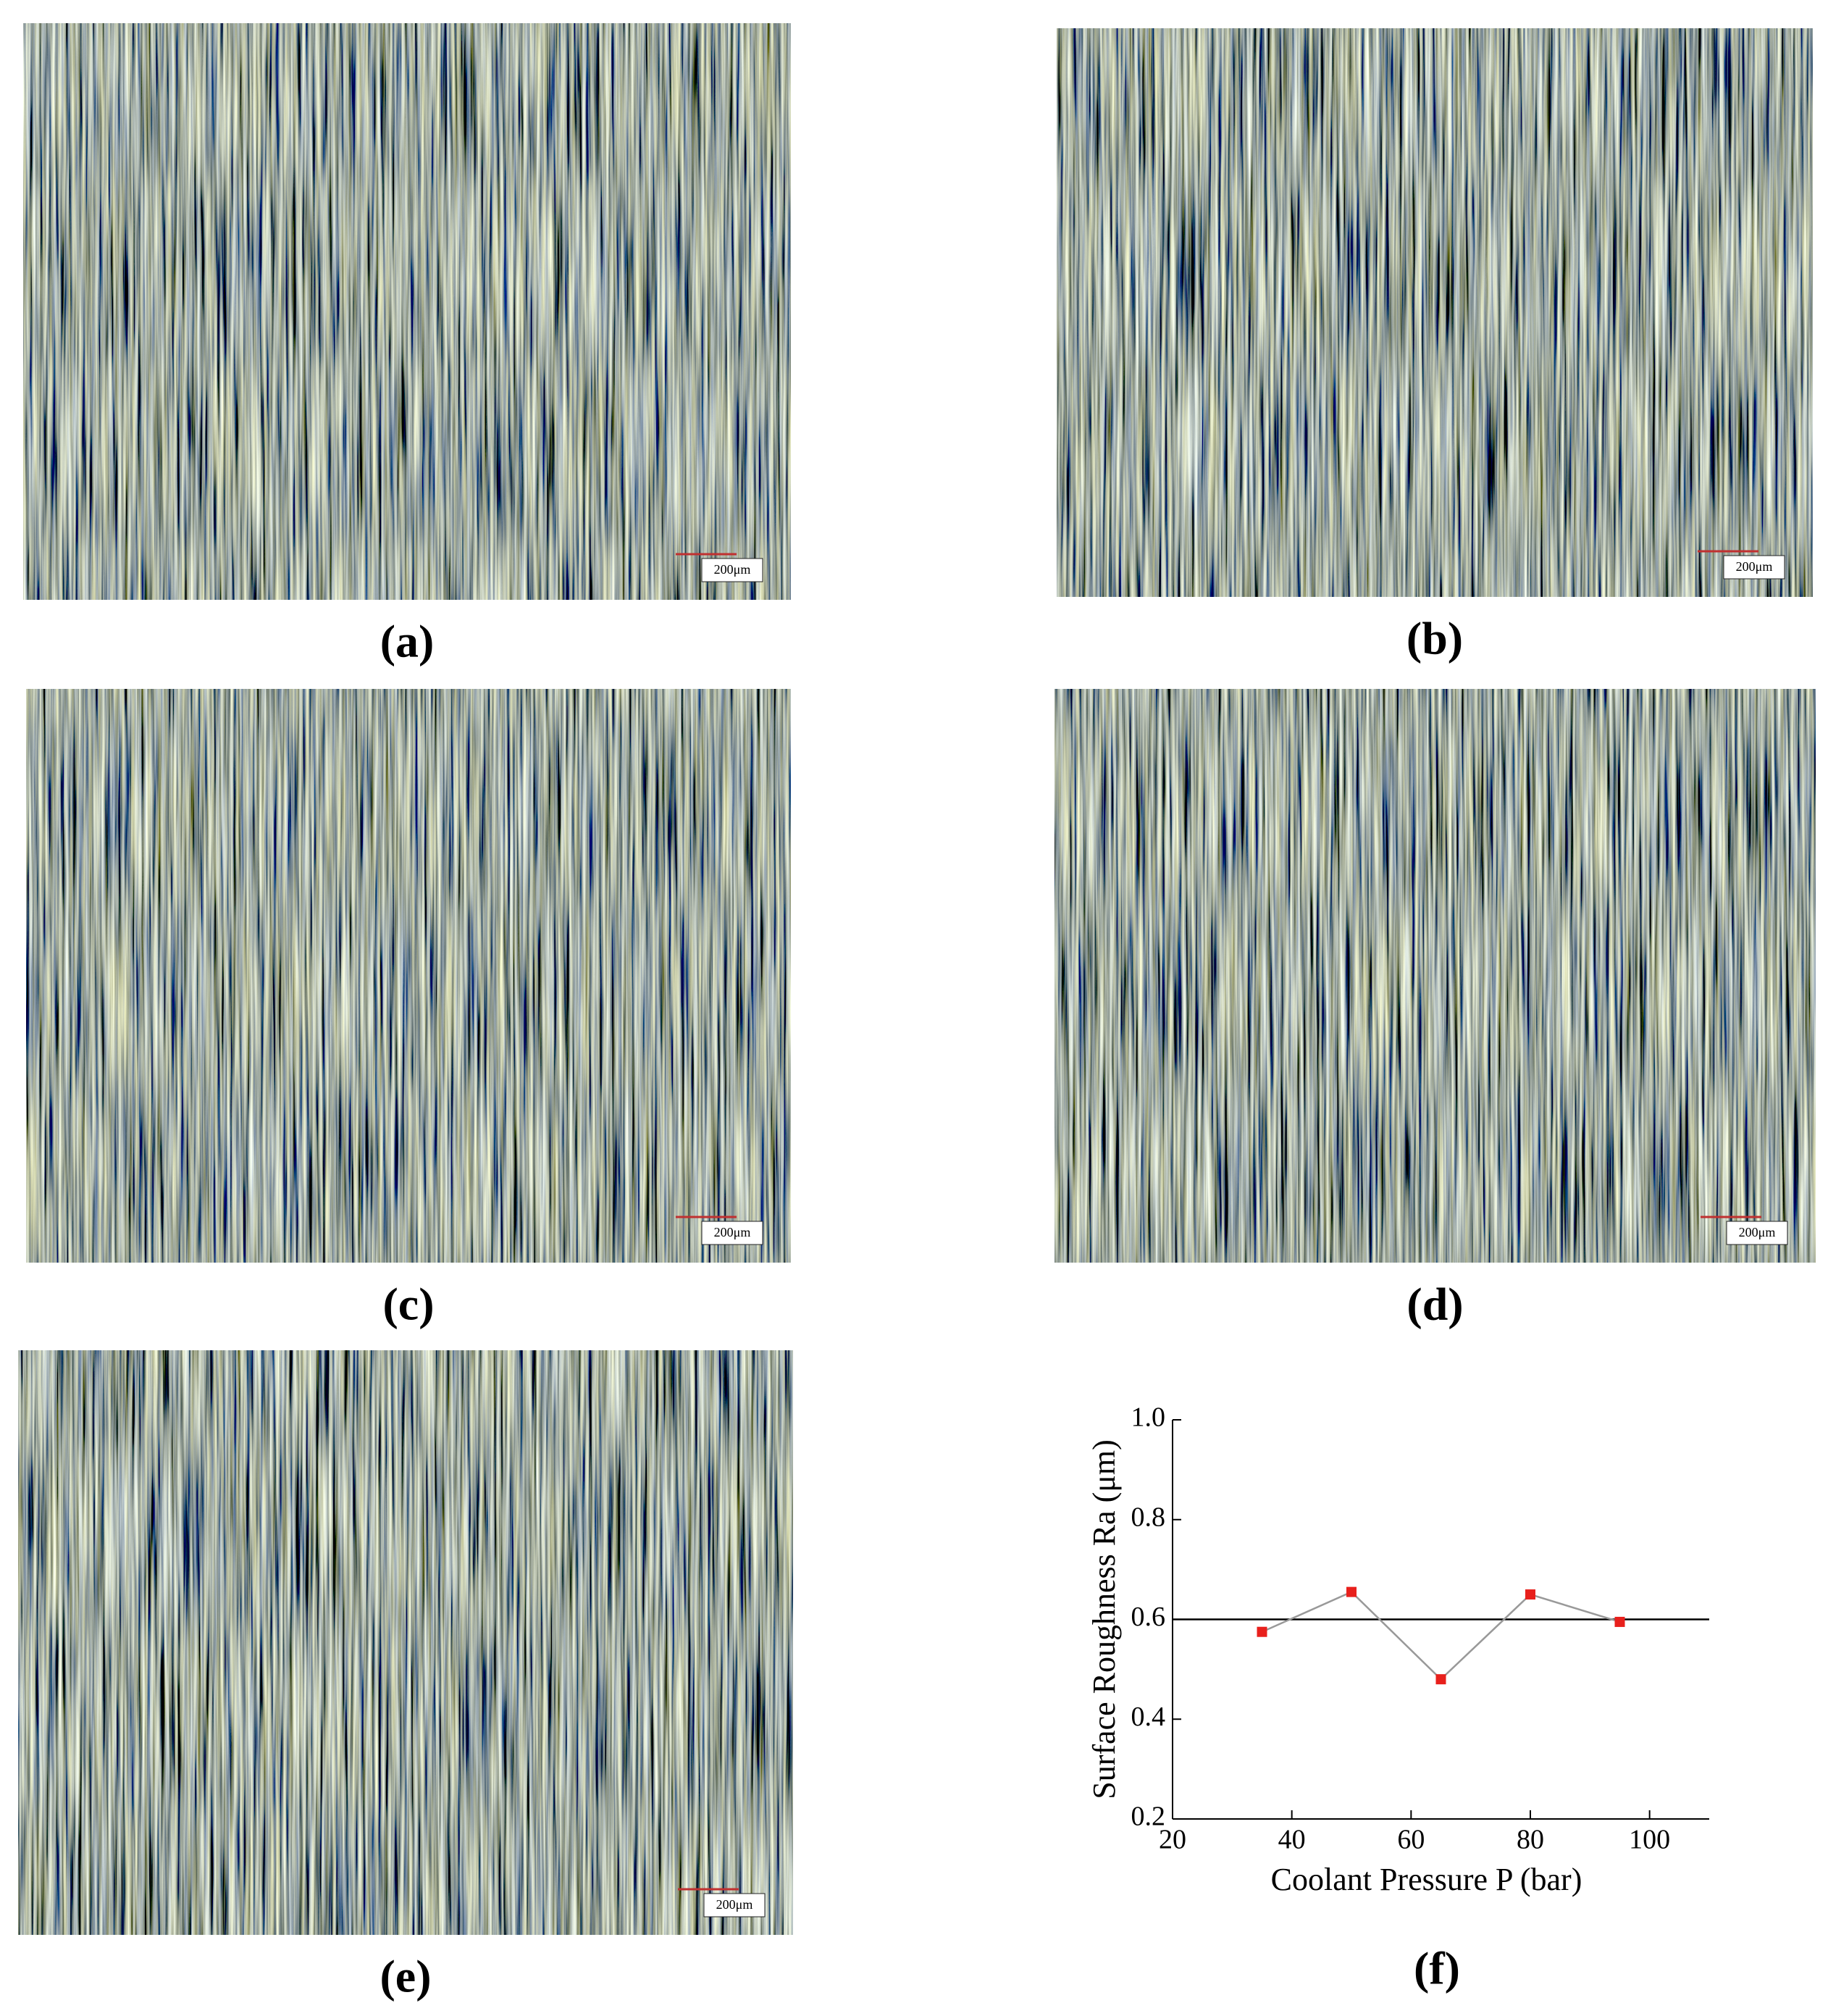  I want to click on y-tick-label: 0.2, so click(1148, 1817).